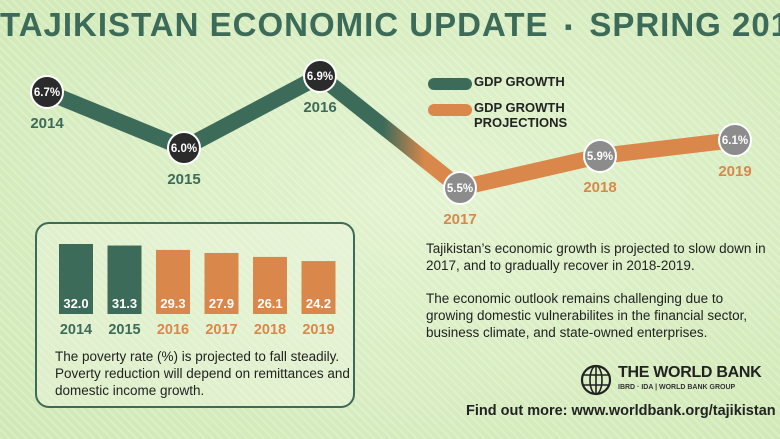  I want to click on poverty-year-label: 2018, so click(270, 330).